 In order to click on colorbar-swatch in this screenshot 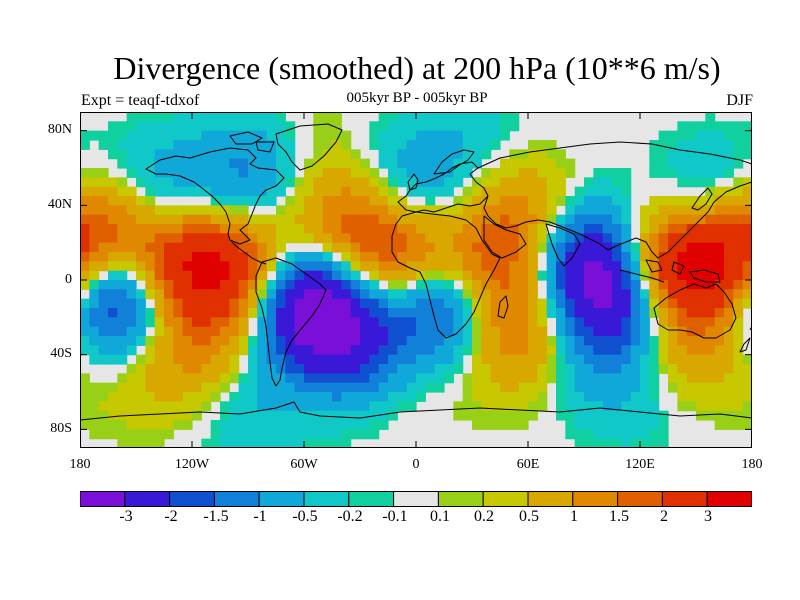, I will do `click(595, 499)`.